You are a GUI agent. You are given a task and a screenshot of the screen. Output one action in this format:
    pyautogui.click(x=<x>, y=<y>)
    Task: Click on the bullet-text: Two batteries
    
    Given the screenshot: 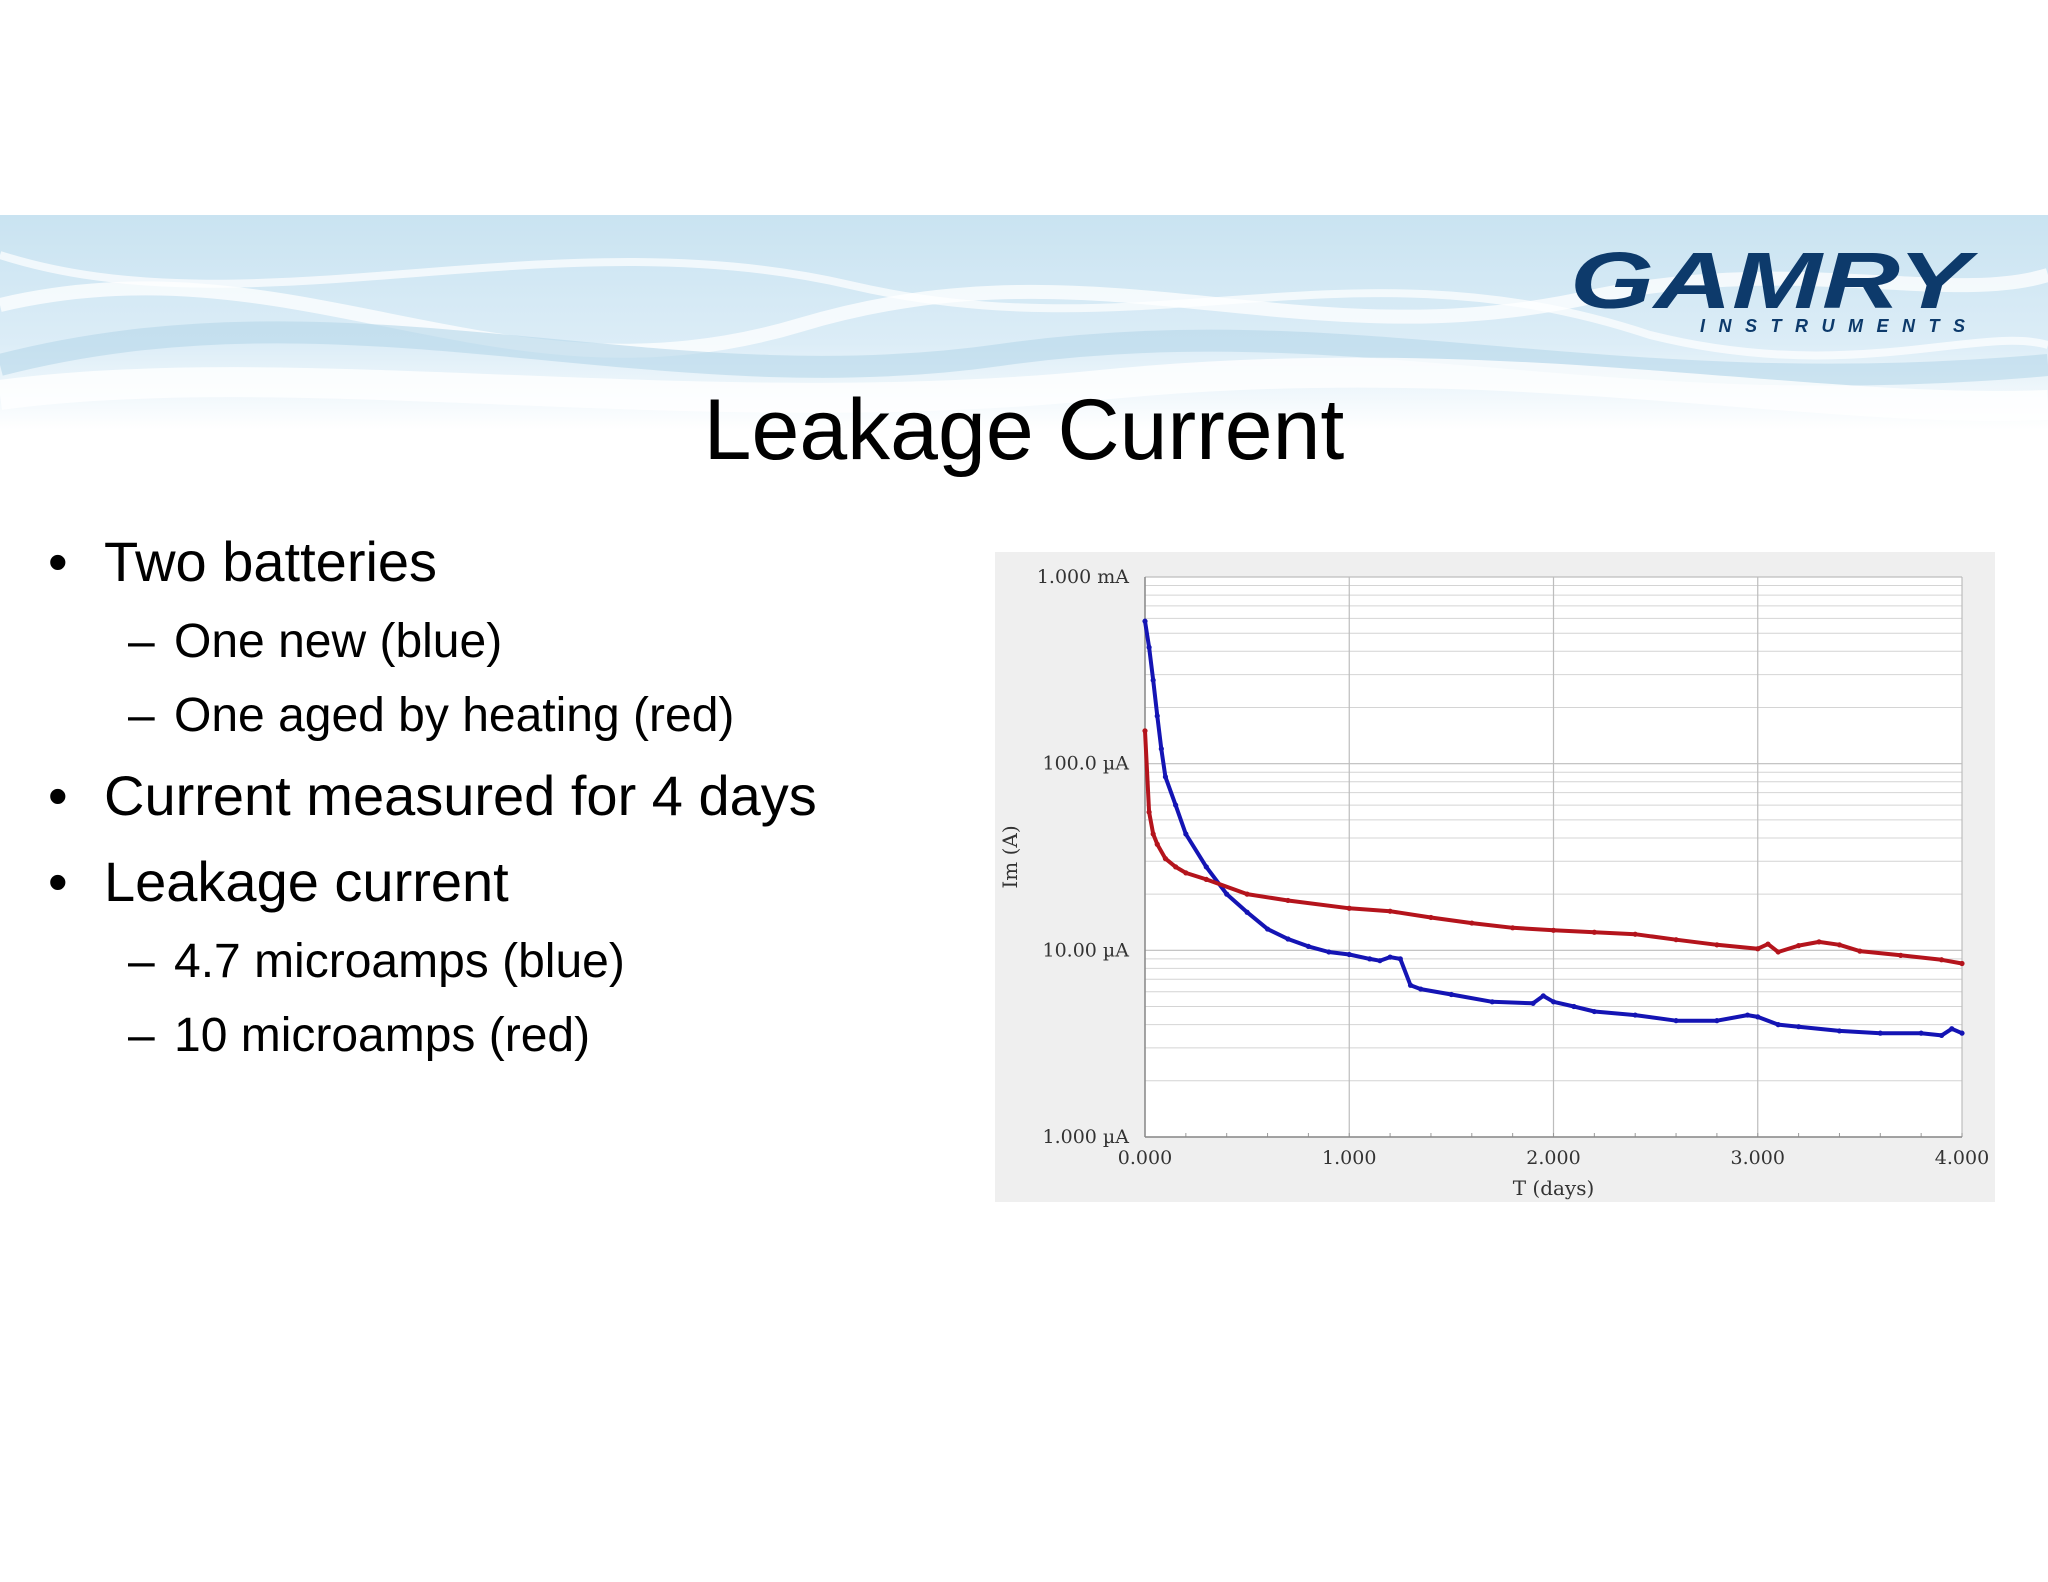 What is the action you would take?
    pyautogui.click(x=271, y=561)
    